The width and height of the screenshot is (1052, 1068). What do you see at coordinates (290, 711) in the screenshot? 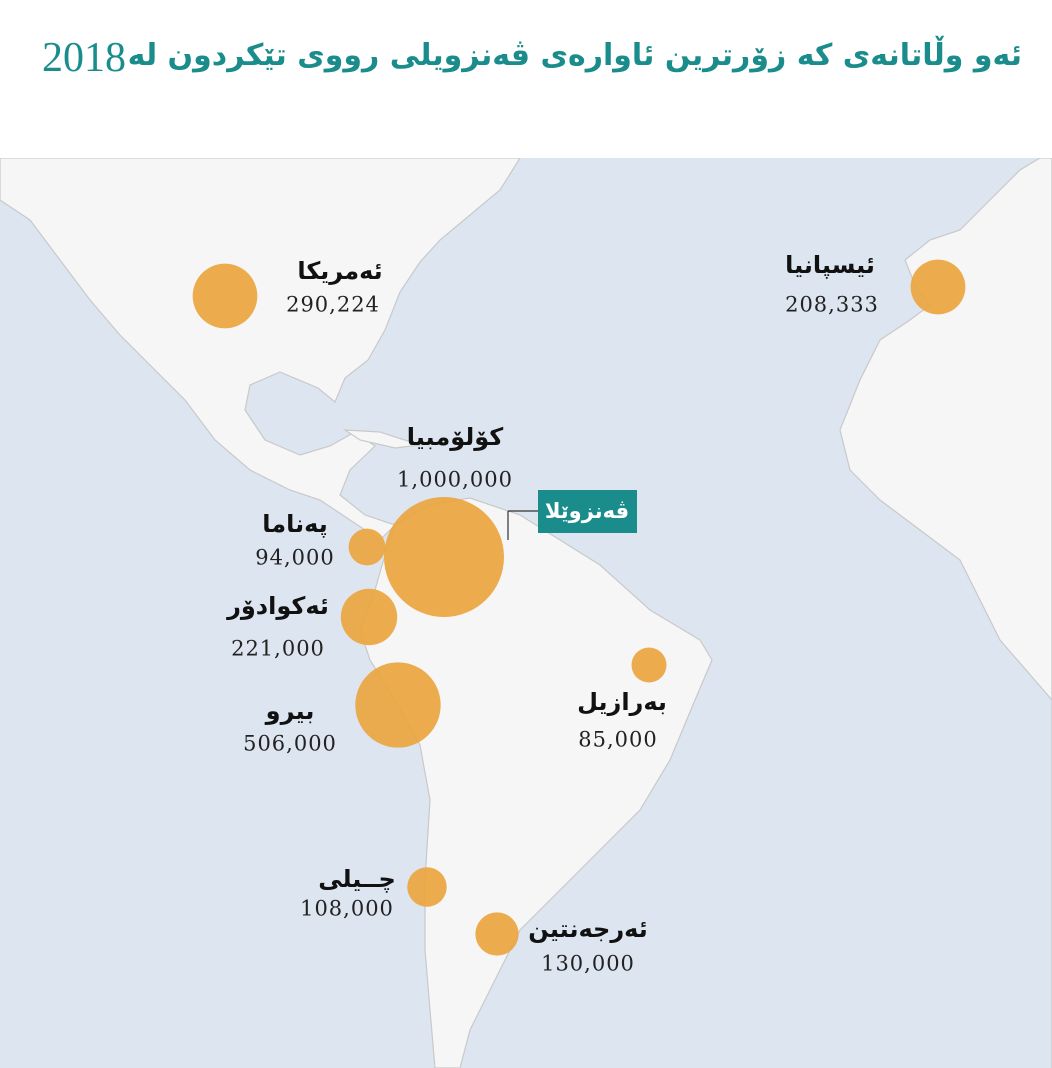
I see `country-name: بیرو` at bounding box center [290, 711].